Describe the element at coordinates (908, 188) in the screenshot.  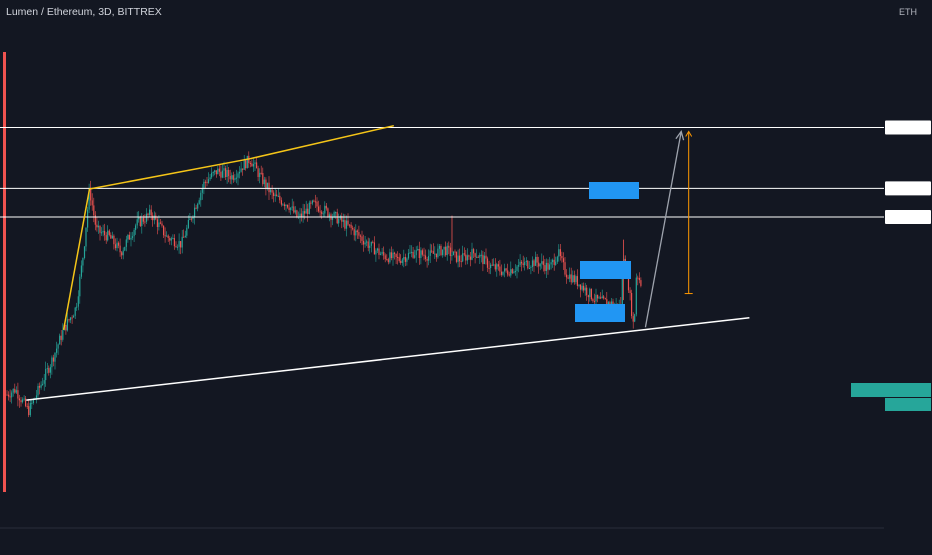
I see `level-price-tag` at that location.